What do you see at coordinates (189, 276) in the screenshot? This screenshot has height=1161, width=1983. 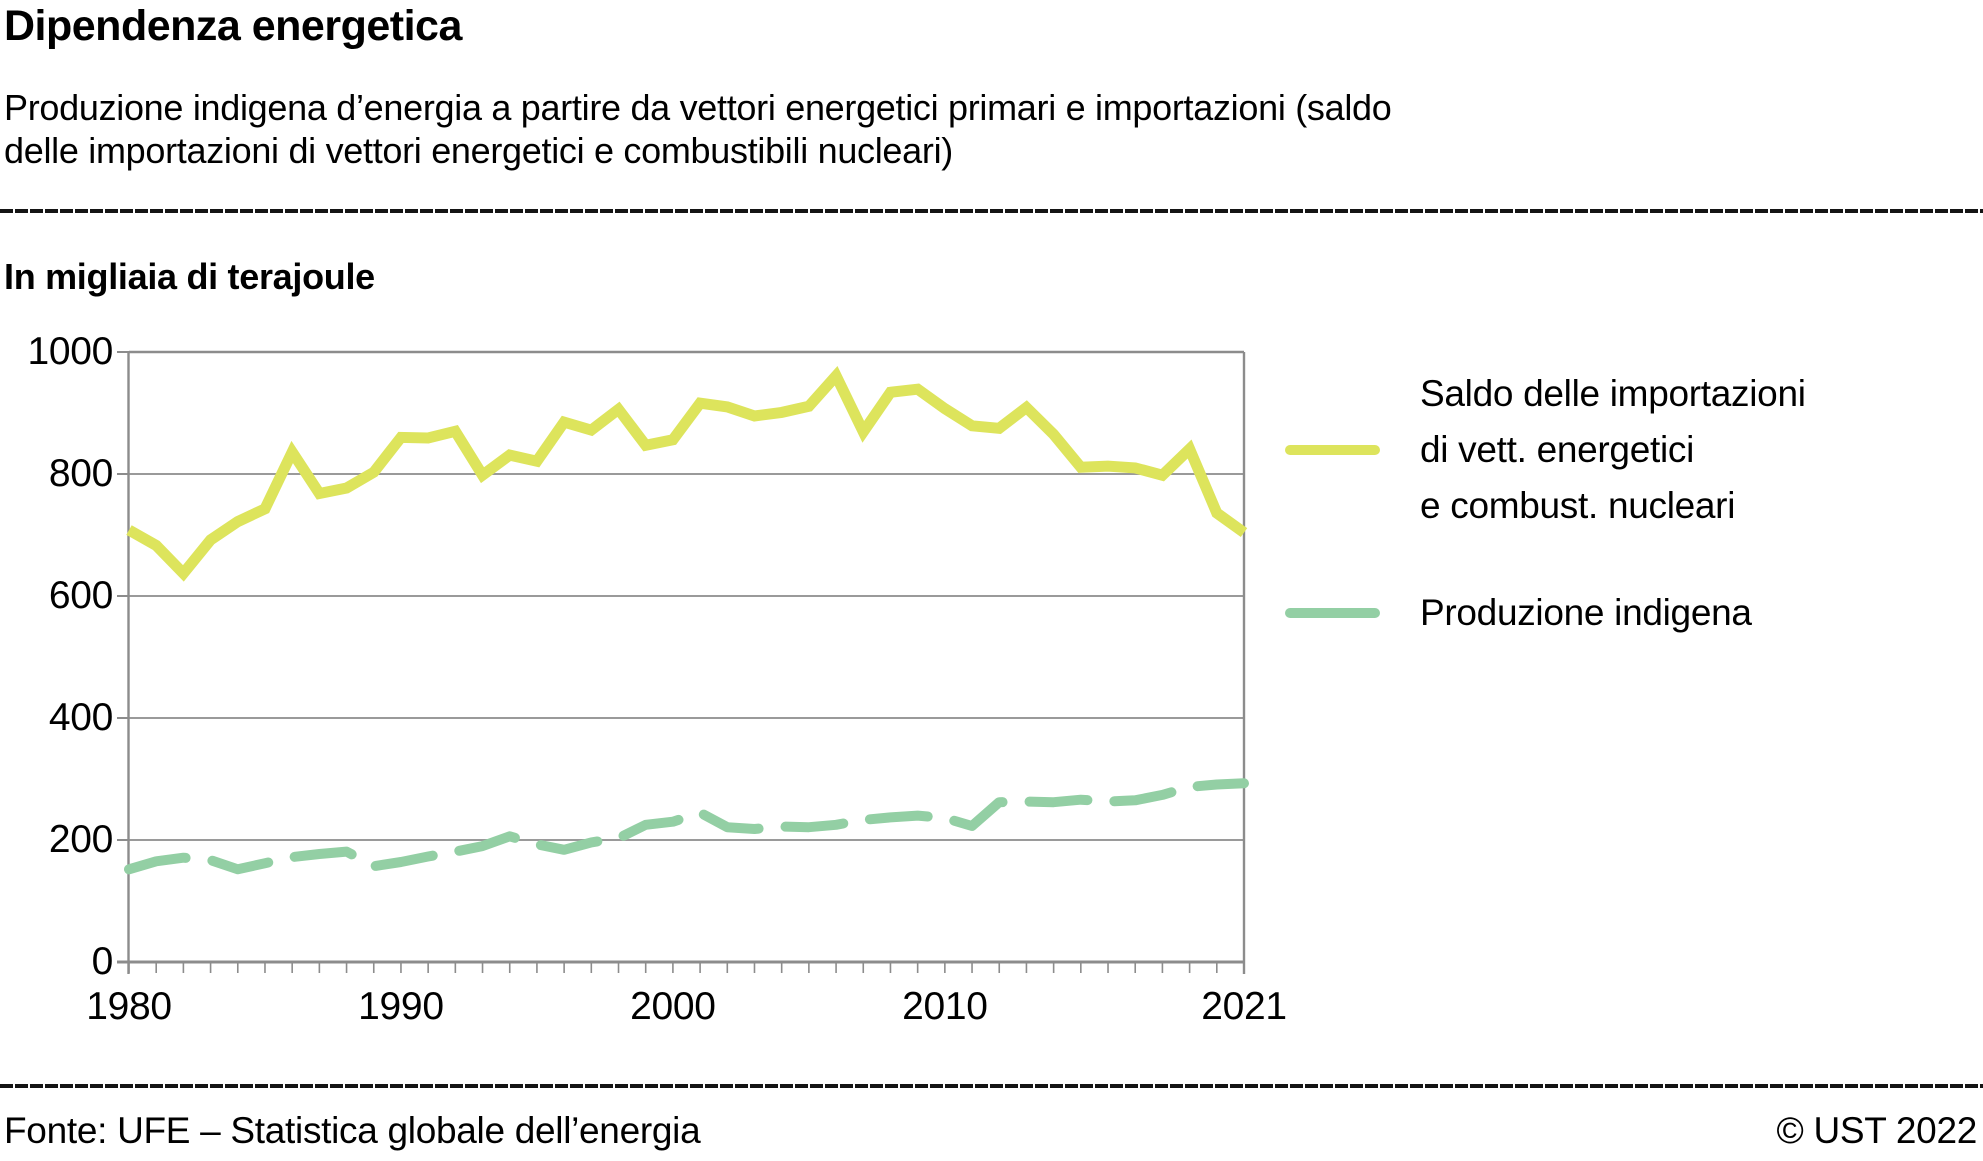 I see `unit-label: In migliaia di terajoule` at bounding box center [189, 276].